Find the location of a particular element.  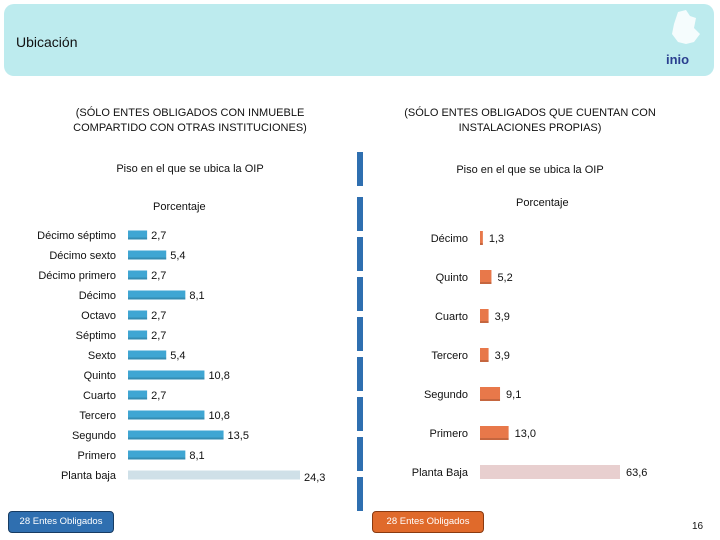

logo-text: inio is located at coordinates (678, 59).